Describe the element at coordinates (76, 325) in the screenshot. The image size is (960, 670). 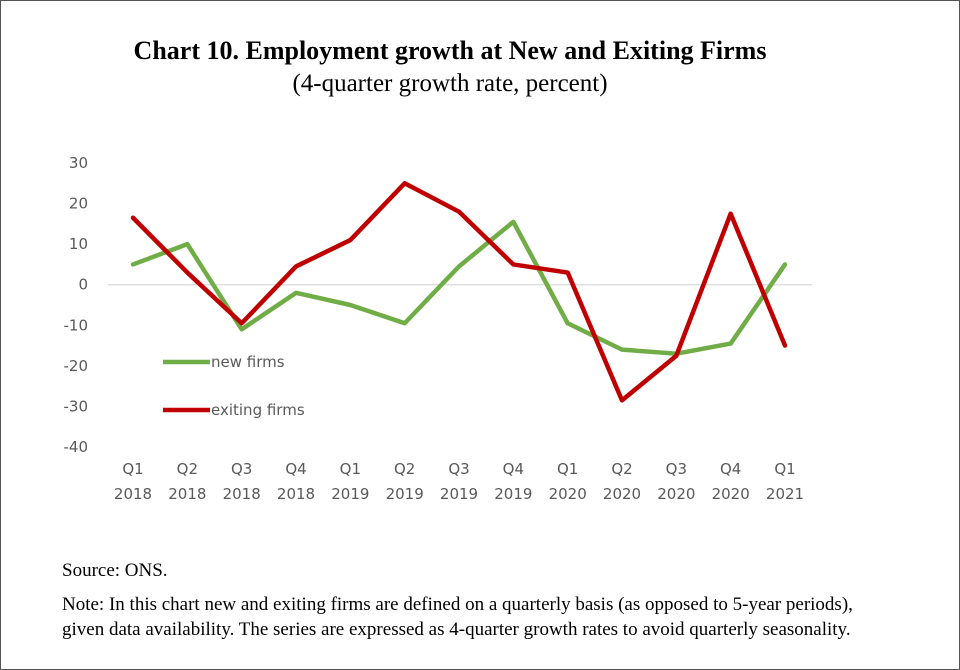
I see `y-tick-label: -10` at that location.